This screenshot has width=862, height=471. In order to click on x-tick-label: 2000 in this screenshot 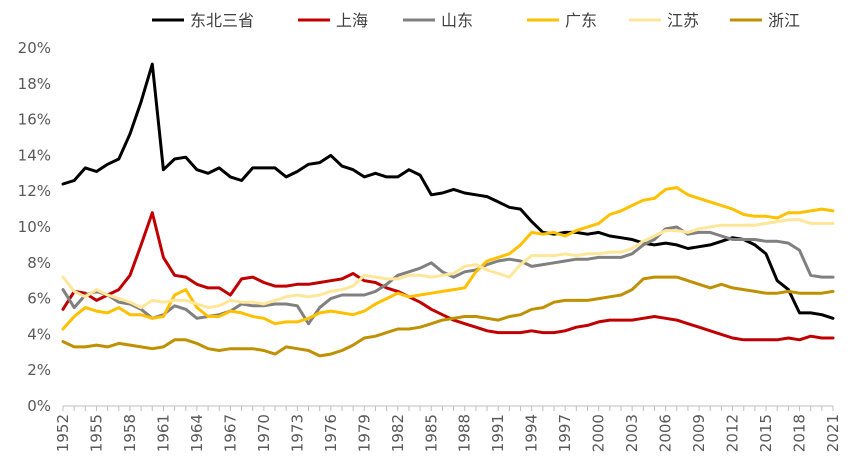, I will do `click(599, 433)`.